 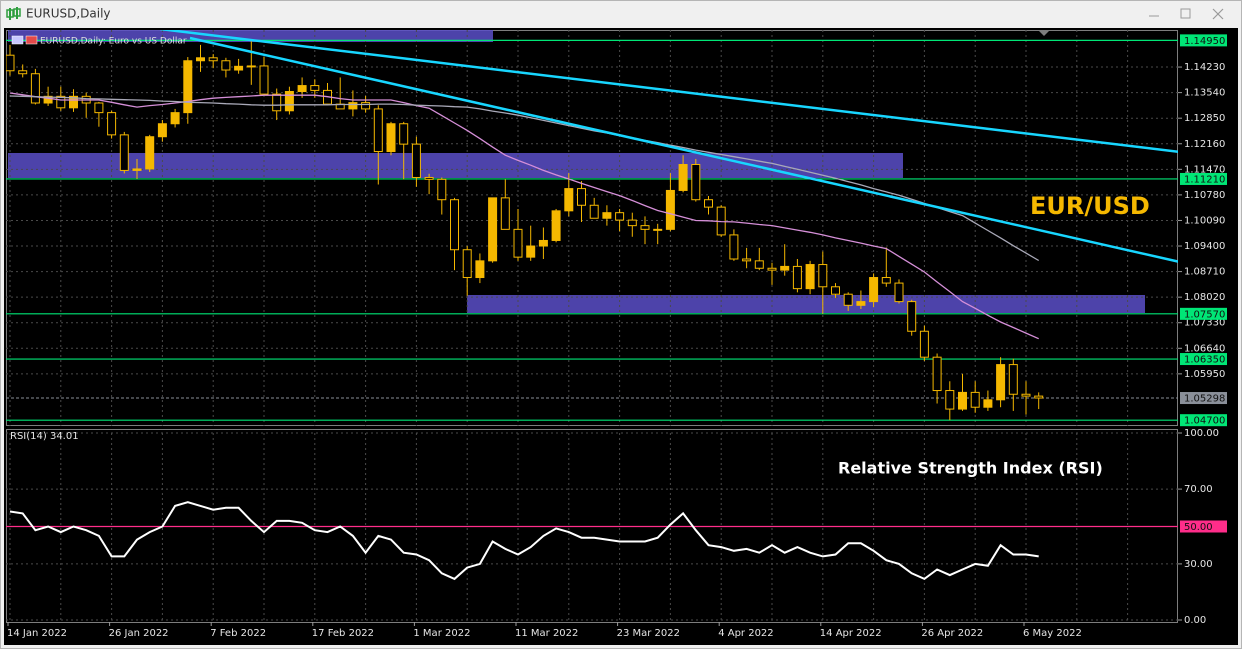 I want to click on annotation: Relative Strength Index (RSI), so click(x=970, y=468).